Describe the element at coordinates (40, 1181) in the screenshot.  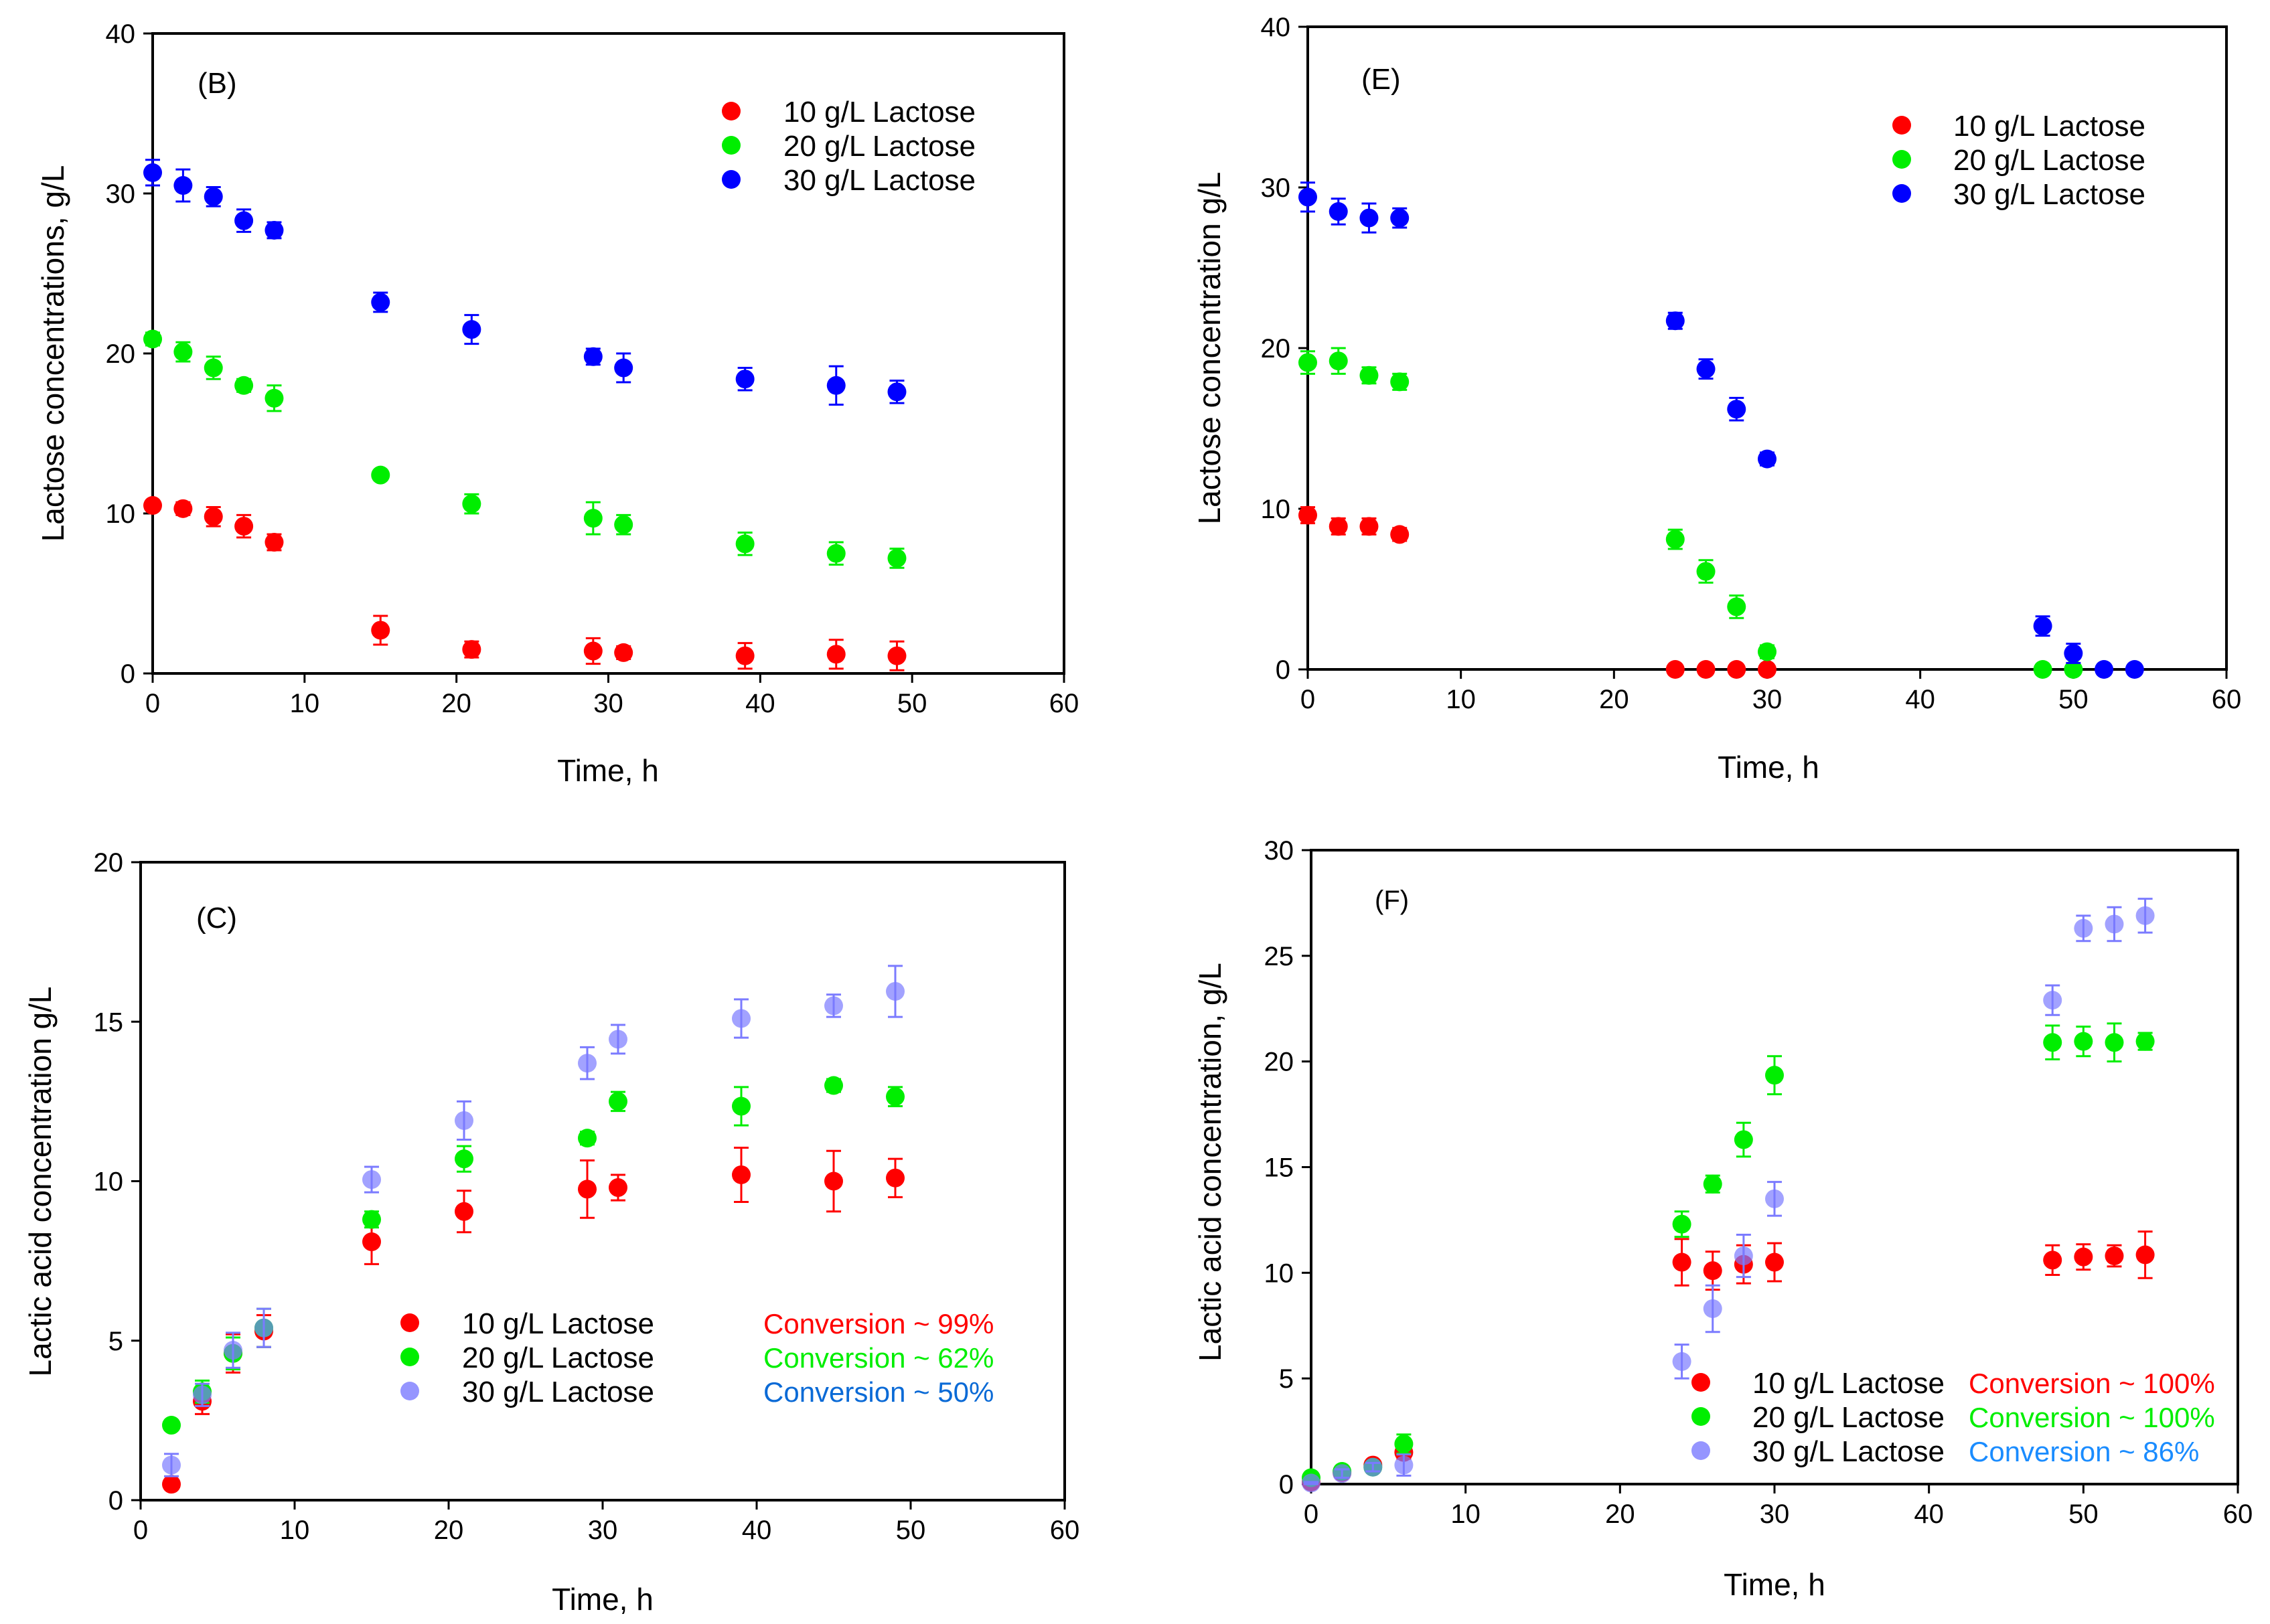
I see `y-axis-label: Lactic acid concentration g/L` at that location.